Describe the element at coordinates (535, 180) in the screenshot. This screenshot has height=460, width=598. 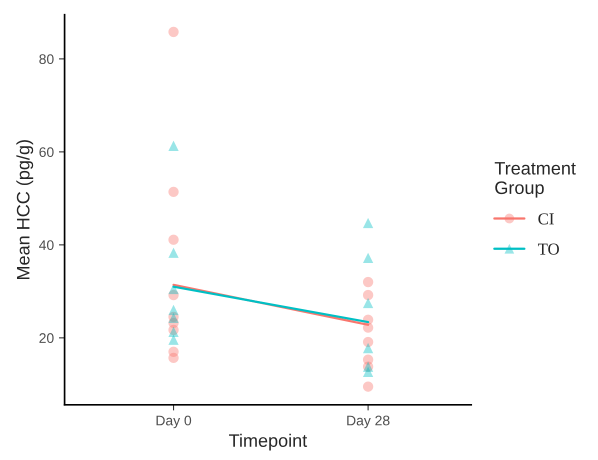
I see `legend-title: Treatment Group` at that location.